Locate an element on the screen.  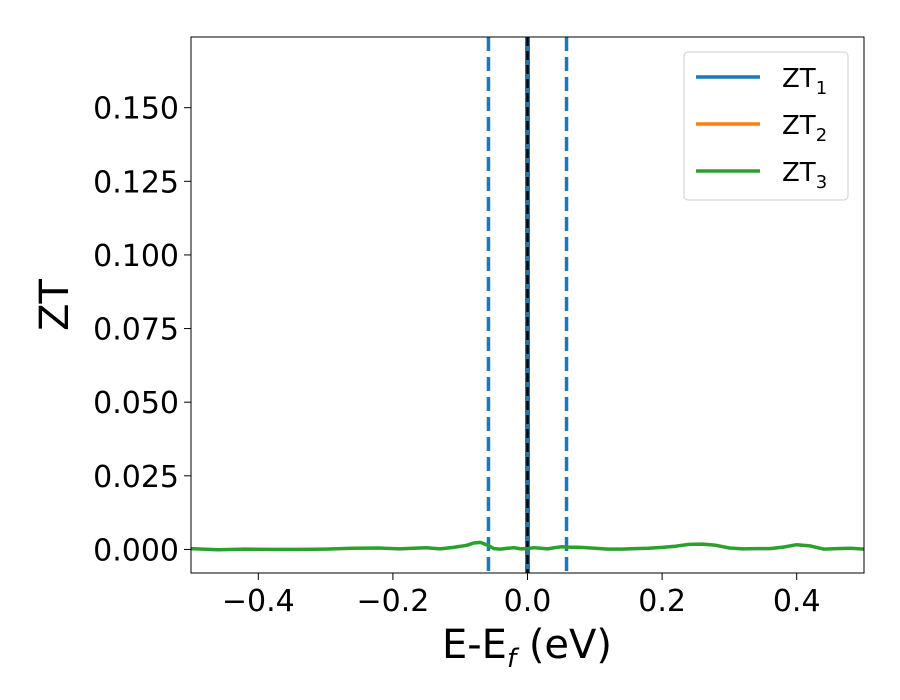
series-lines is located at coordinates (527, 546).